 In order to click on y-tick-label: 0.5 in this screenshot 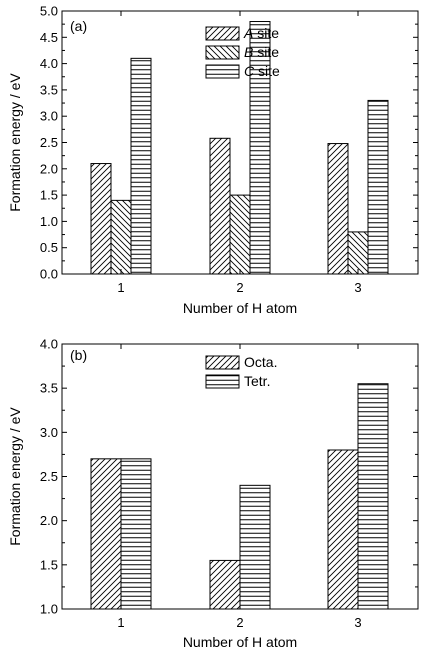, I will do `click(49, 247)`.